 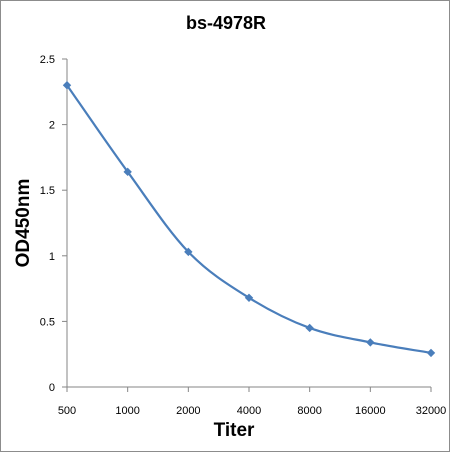 What do you see at coordinates (52, 388) in the screenshot?
I see `y-tick-label: 0` at bounding box center [52, 388].